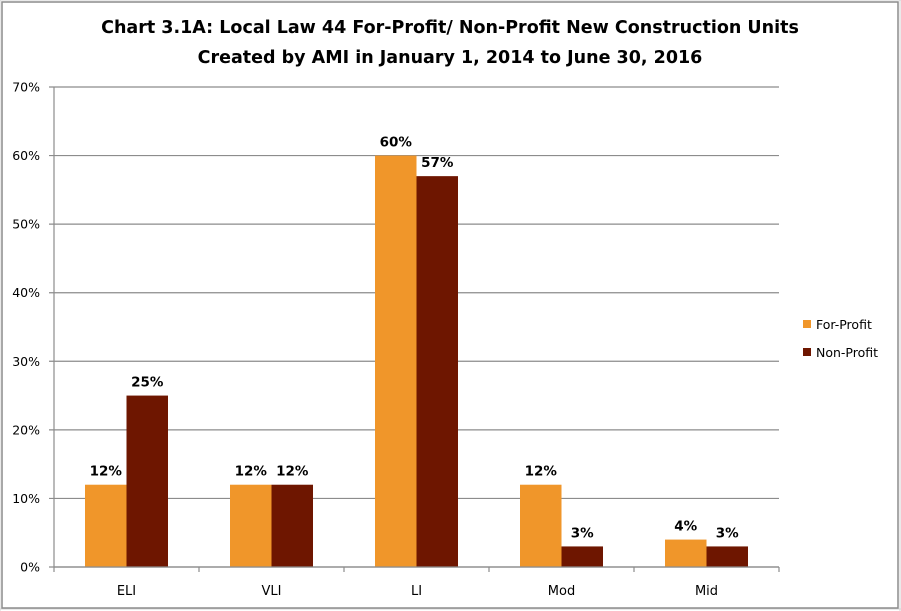 The image size is (901, 611). Describe the element at coordinates (847, 352) in the screenshot. I see `legend-label-non-profit: Non-Profit` at that location.